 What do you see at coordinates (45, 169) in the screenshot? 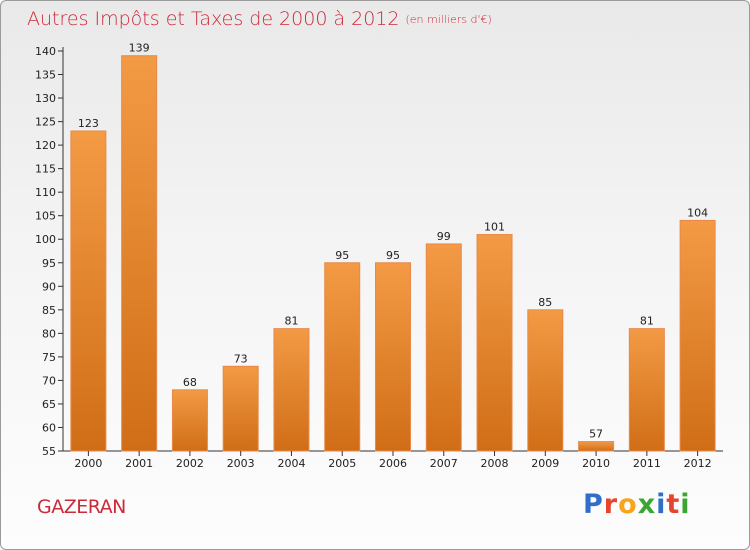
I see `y-tick-label: 115` at bounding box center [45, 169].